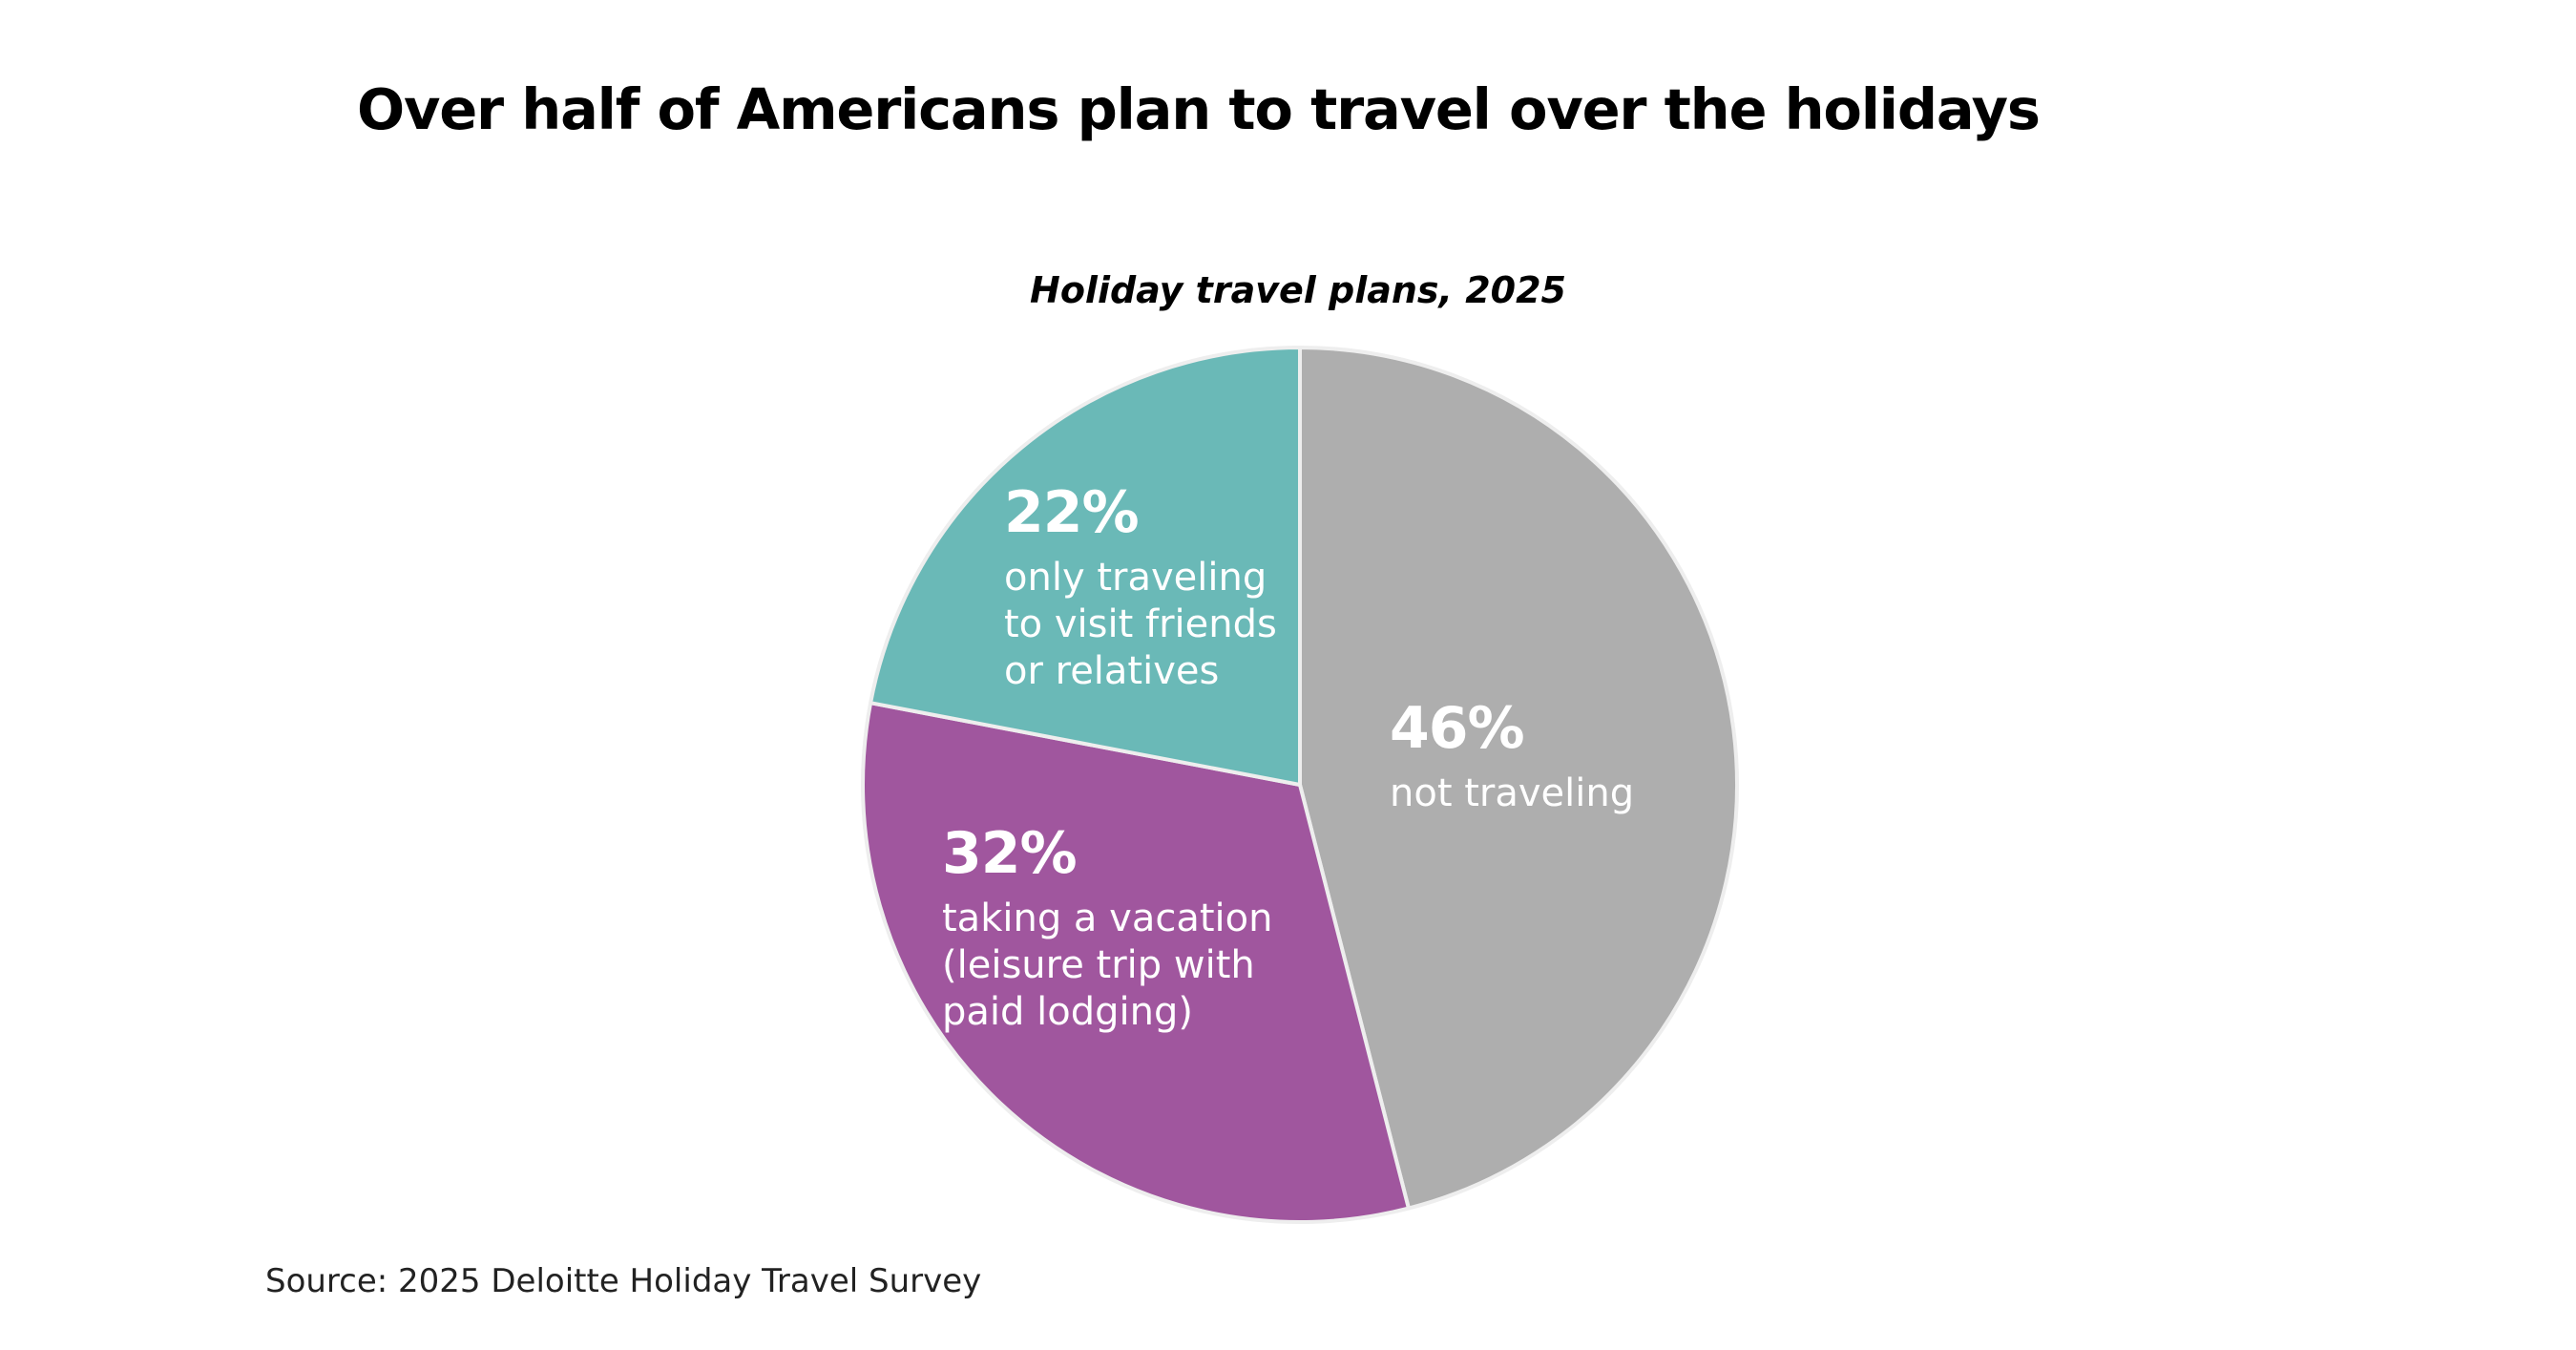 The width and height of the screenshot is (2576, 1350). I want to click on pie-slice-not-traveling, so click(1518, 778).